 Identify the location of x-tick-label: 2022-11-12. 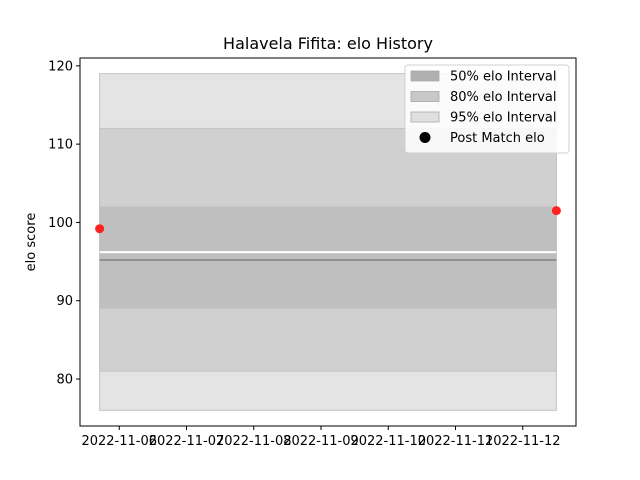
(523, 441).